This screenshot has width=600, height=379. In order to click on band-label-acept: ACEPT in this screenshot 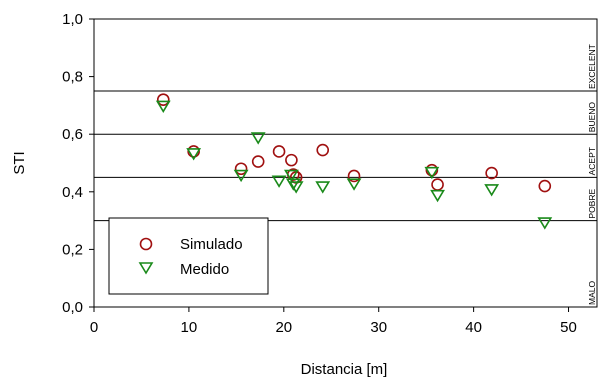, I will do `click(592, 161)`.